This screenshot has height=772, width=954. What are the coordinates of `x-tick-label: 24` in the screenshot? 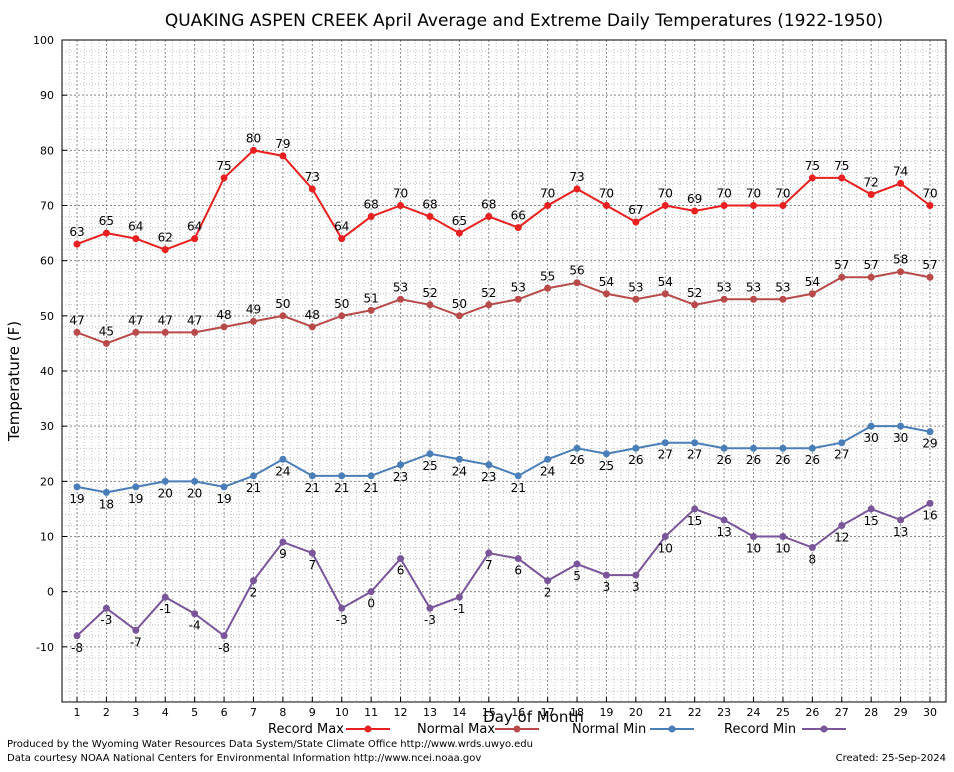 It's located at (754, 712).